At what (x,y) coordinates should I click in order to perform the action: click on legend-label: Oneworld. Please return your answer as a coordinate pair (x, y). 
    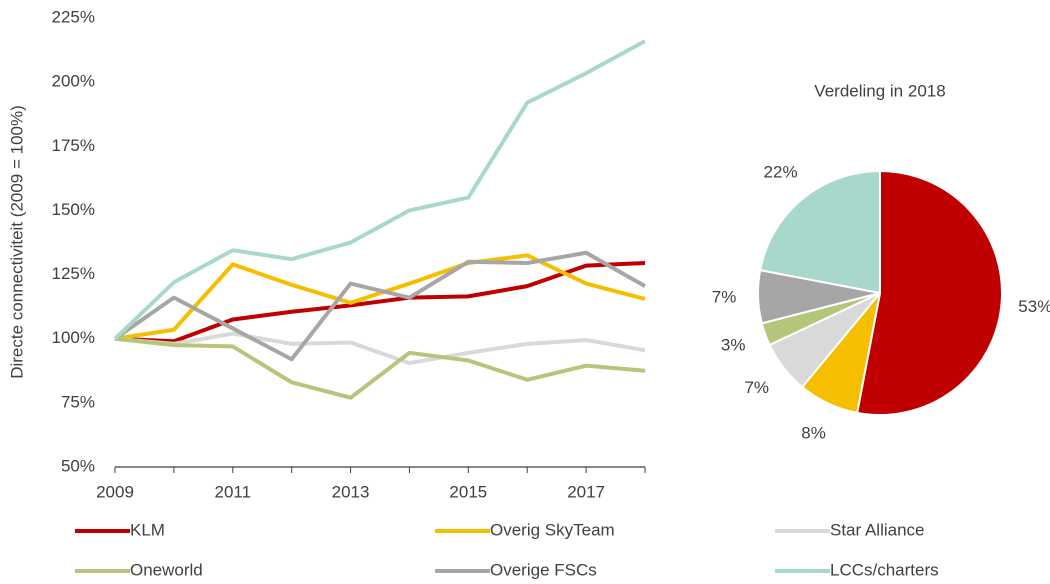
    Looking at the image, I should click on (166, 569).